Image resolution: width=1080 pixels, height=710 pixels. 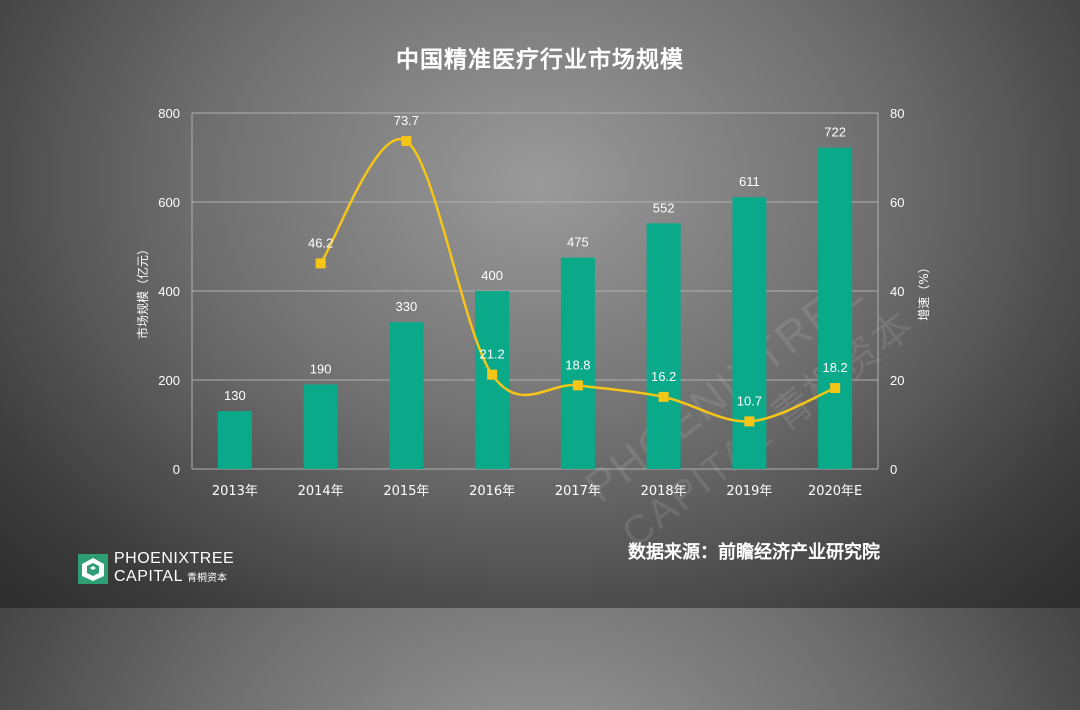 What do you see at coordinates (169, 202) in the screenshot?
I see `y-tick-left: 600` at bounding box center [169, 202].